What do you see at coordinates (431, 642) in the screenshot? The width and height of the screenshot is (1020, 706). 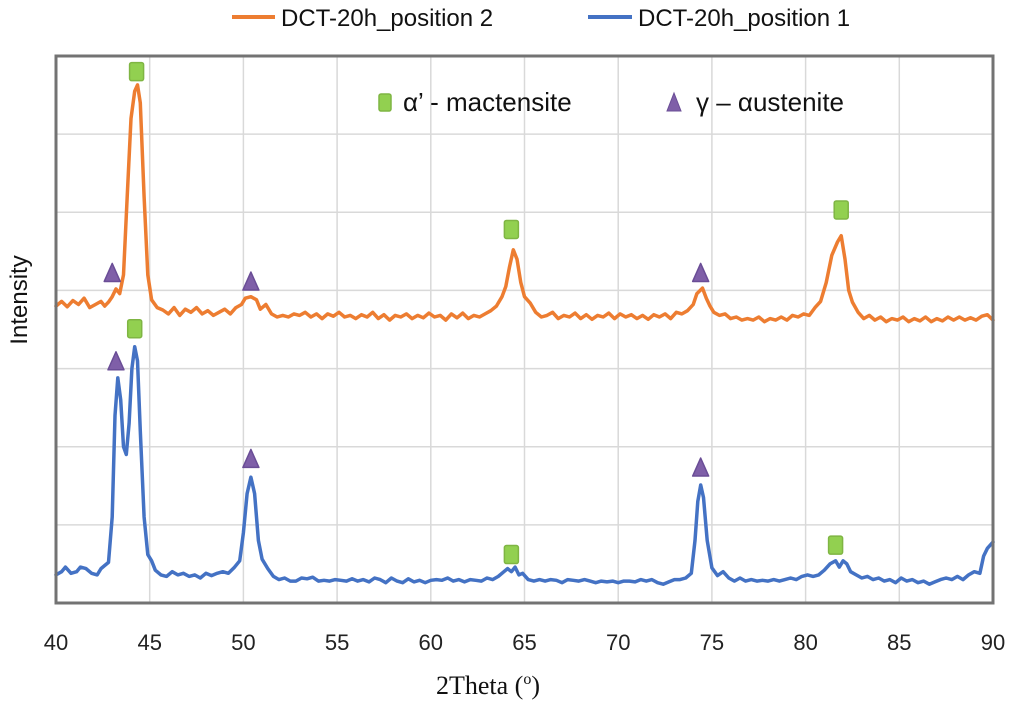 I see `x-tick-label-60: 60` at bounding box center [431, 642].